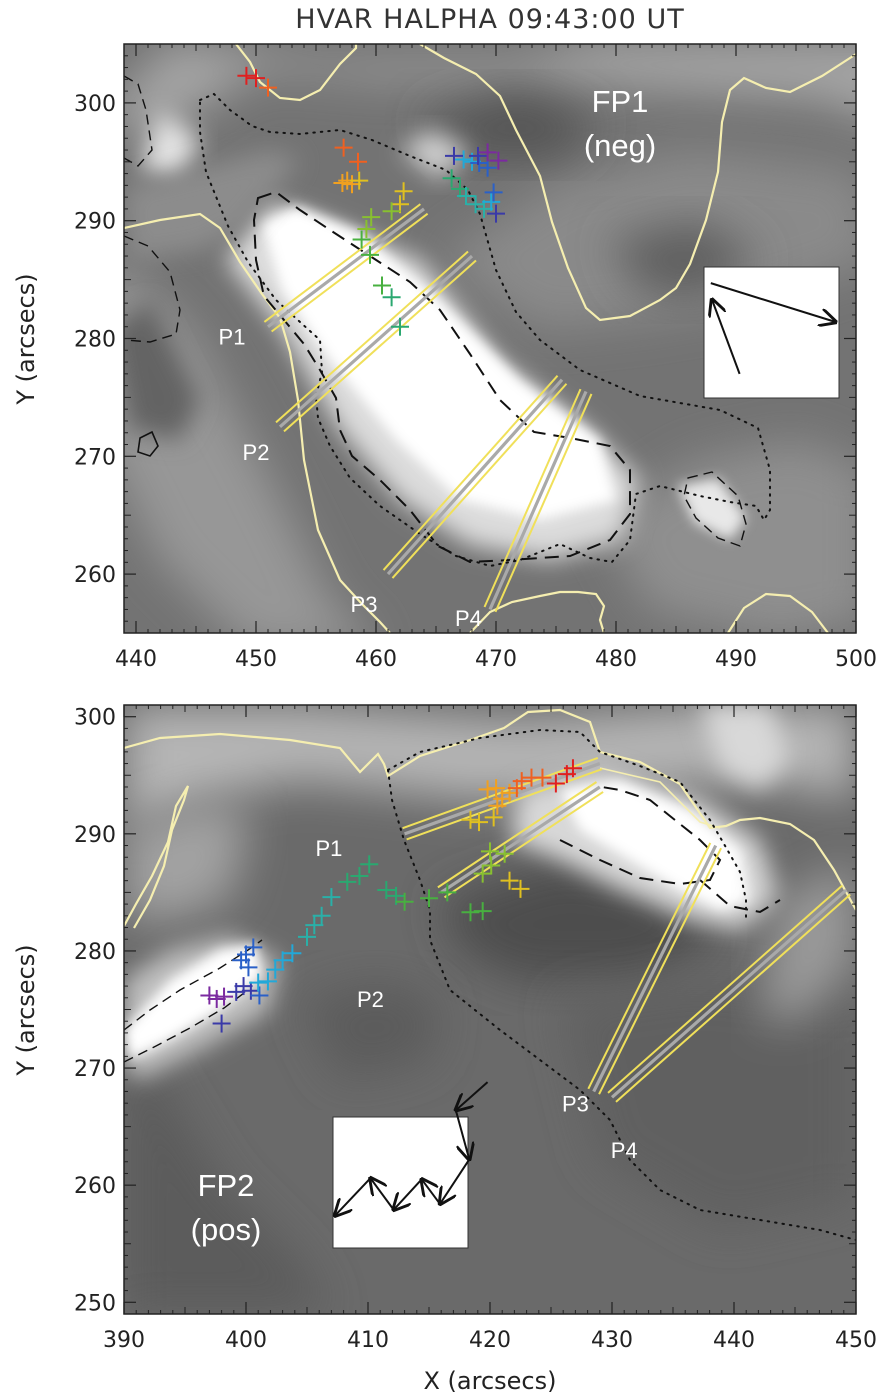  Describe the element at coordinates (186, 1026) in the screenshot. I see `bottom-dashed-contour-left2` at that location.